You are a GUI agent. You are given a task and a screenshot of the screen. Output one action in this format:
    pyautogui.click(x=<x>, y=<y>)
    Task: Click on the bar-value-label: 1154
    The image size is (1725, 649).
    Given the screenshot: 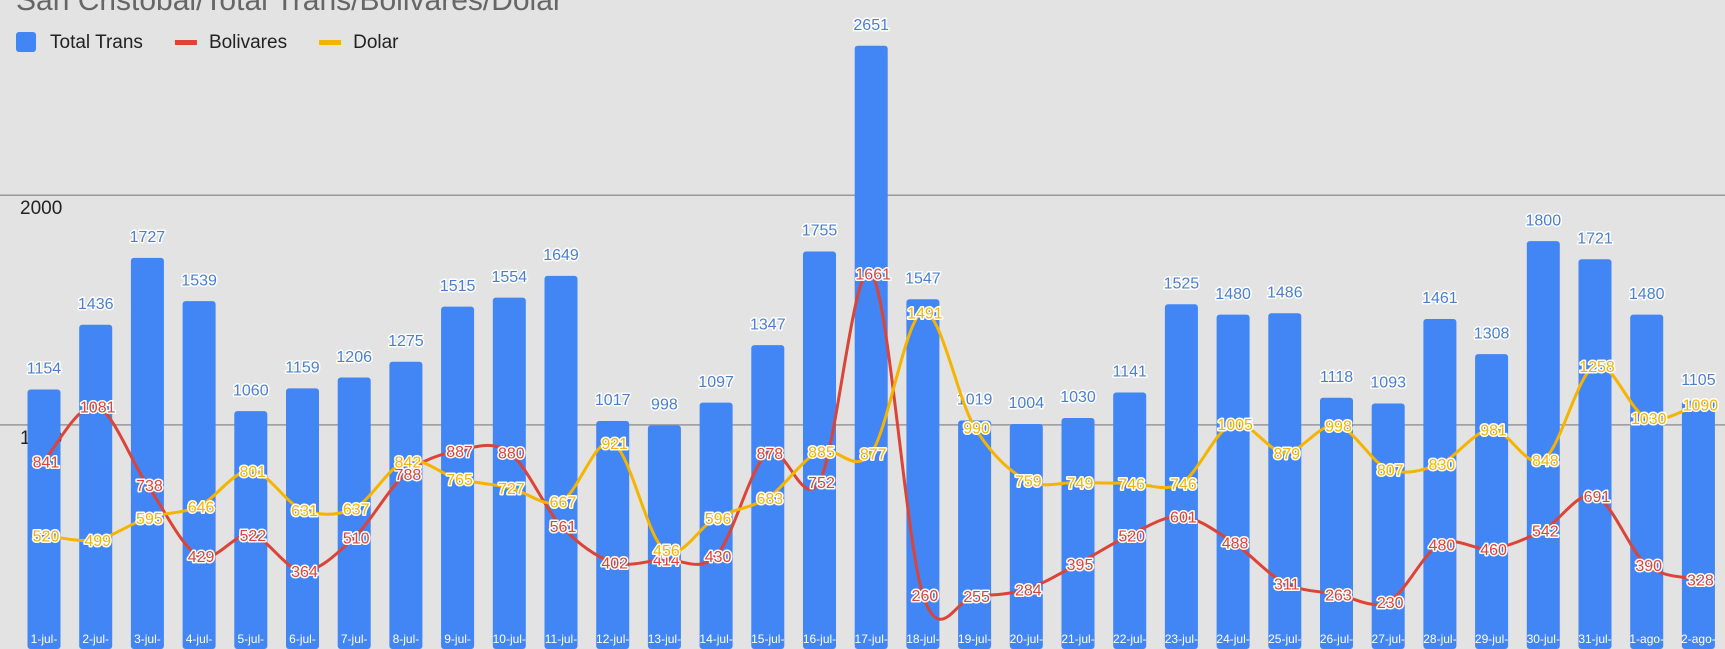 What is the action you would take?
    pyautogui.click(x=44, y=369)
    